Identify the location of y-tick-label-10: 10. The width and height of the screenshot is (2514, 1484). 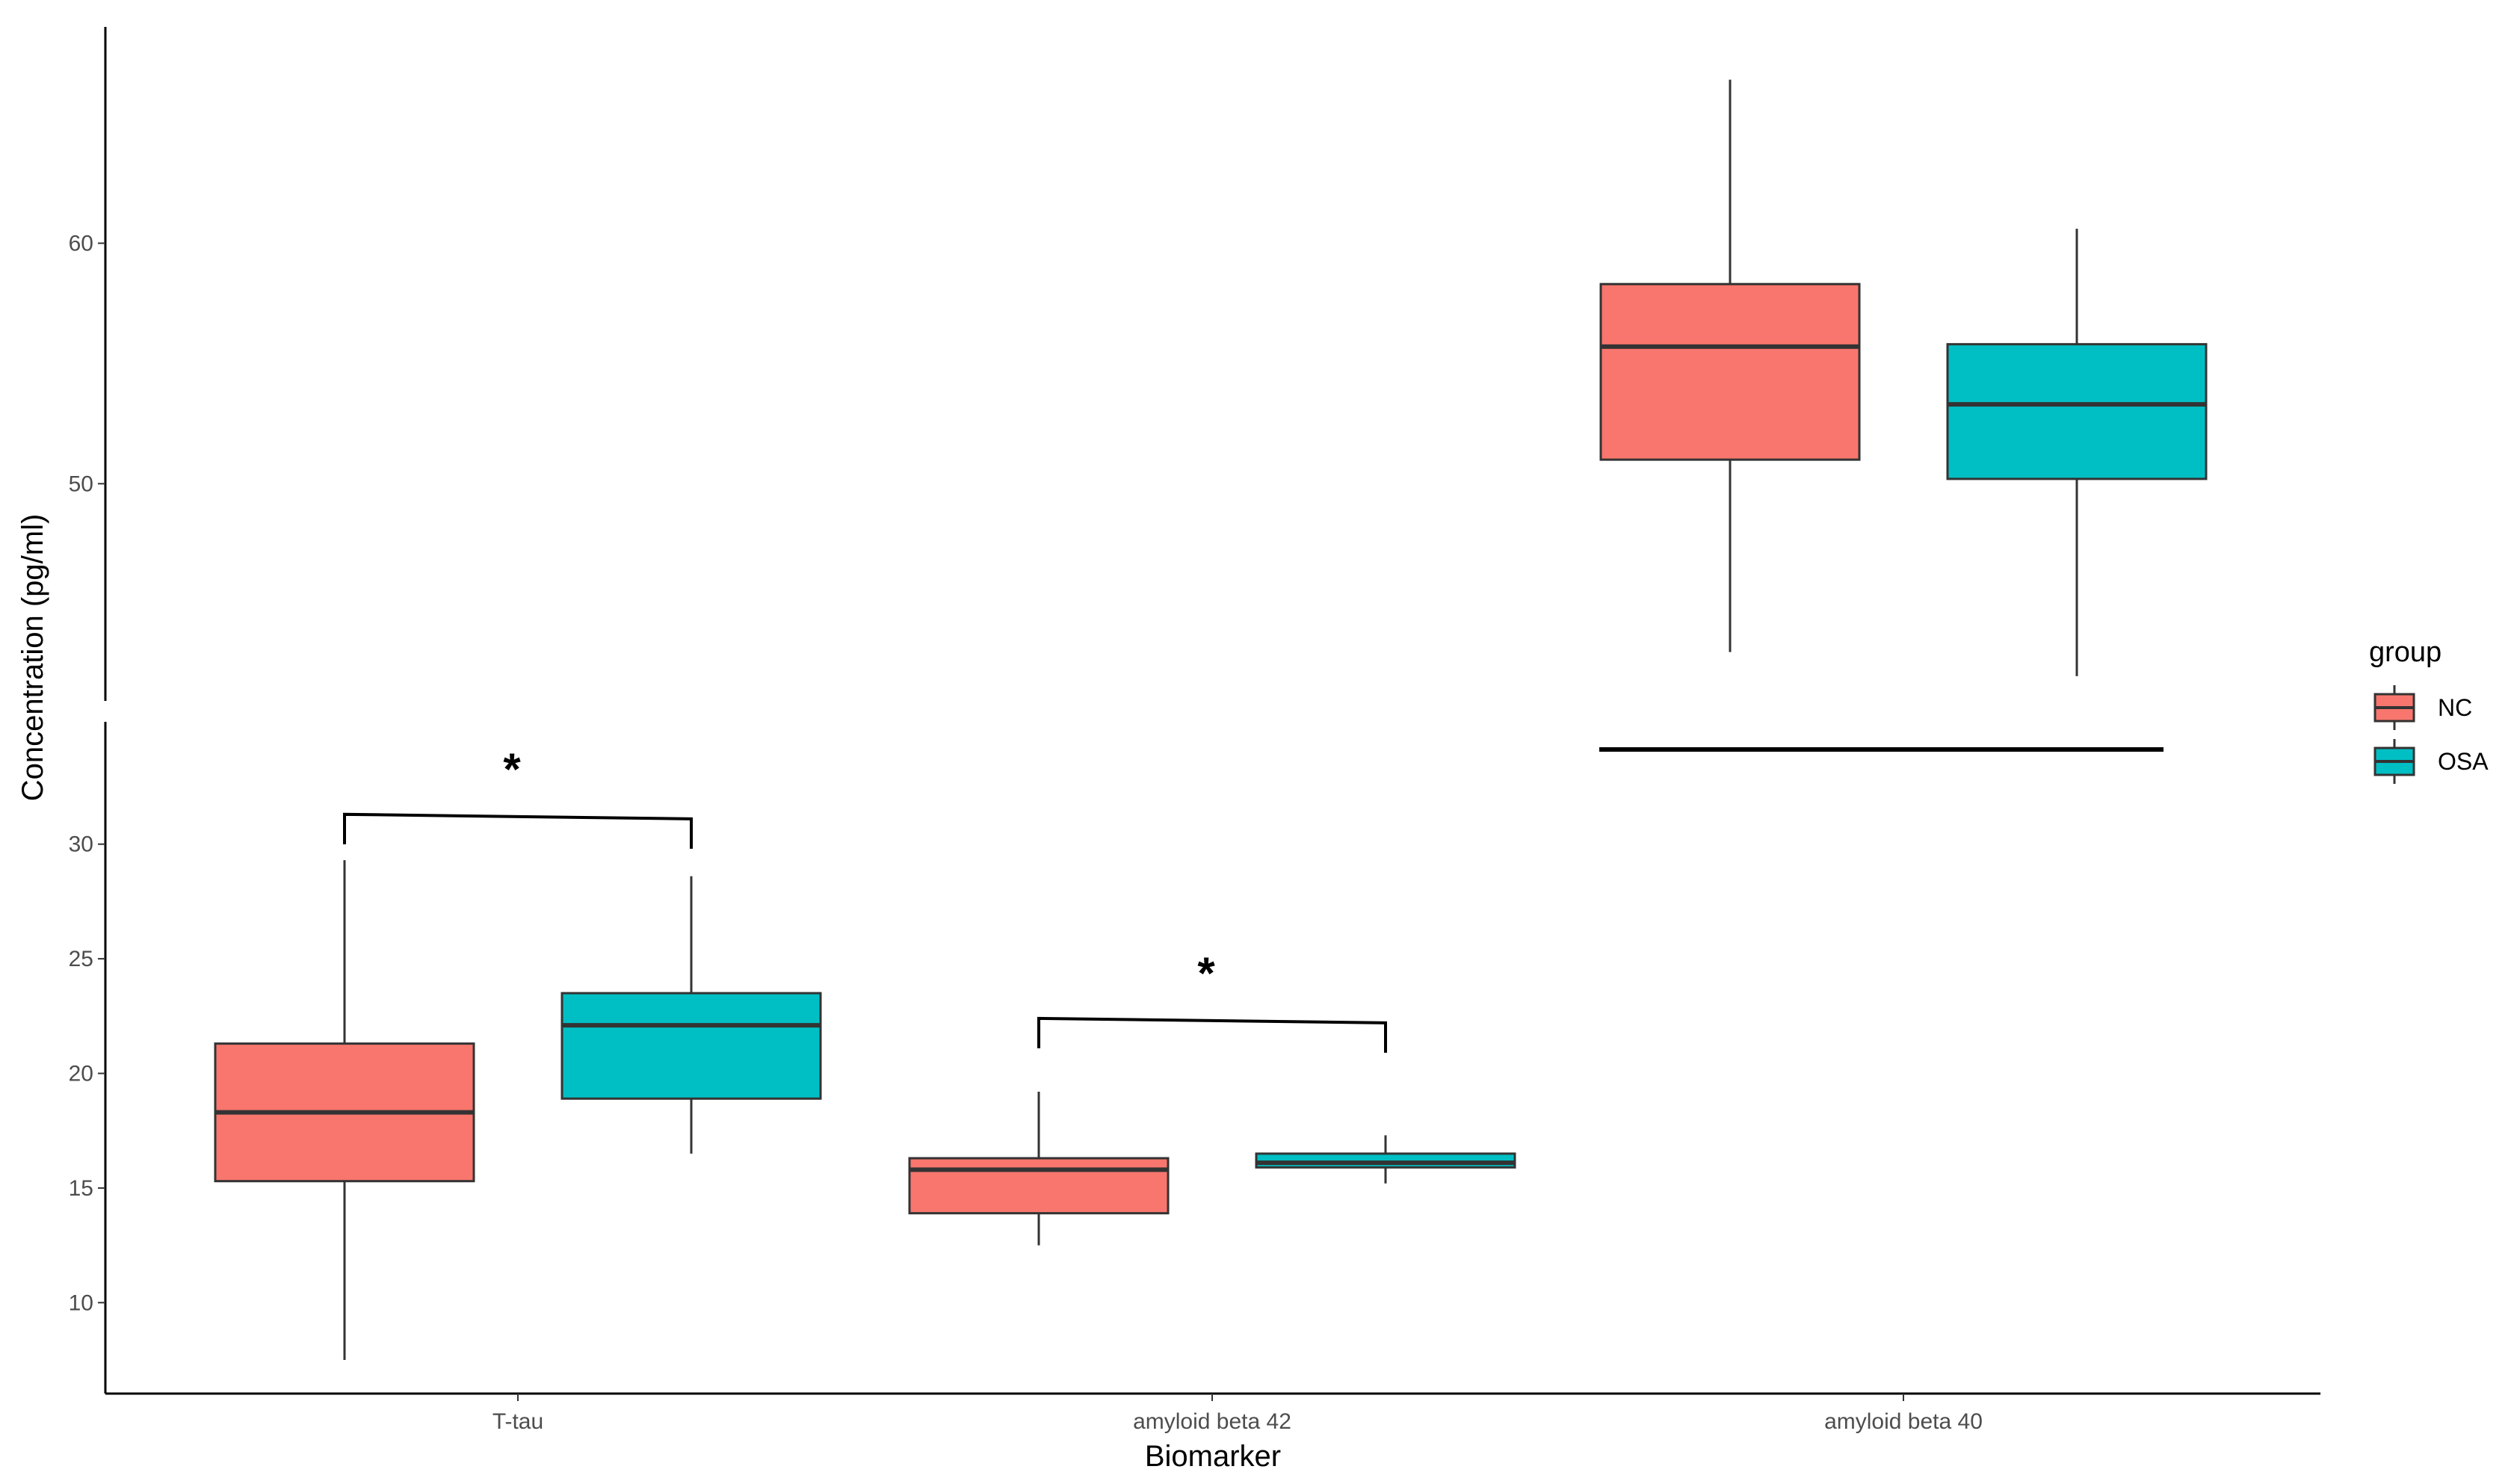
(81, 1303).